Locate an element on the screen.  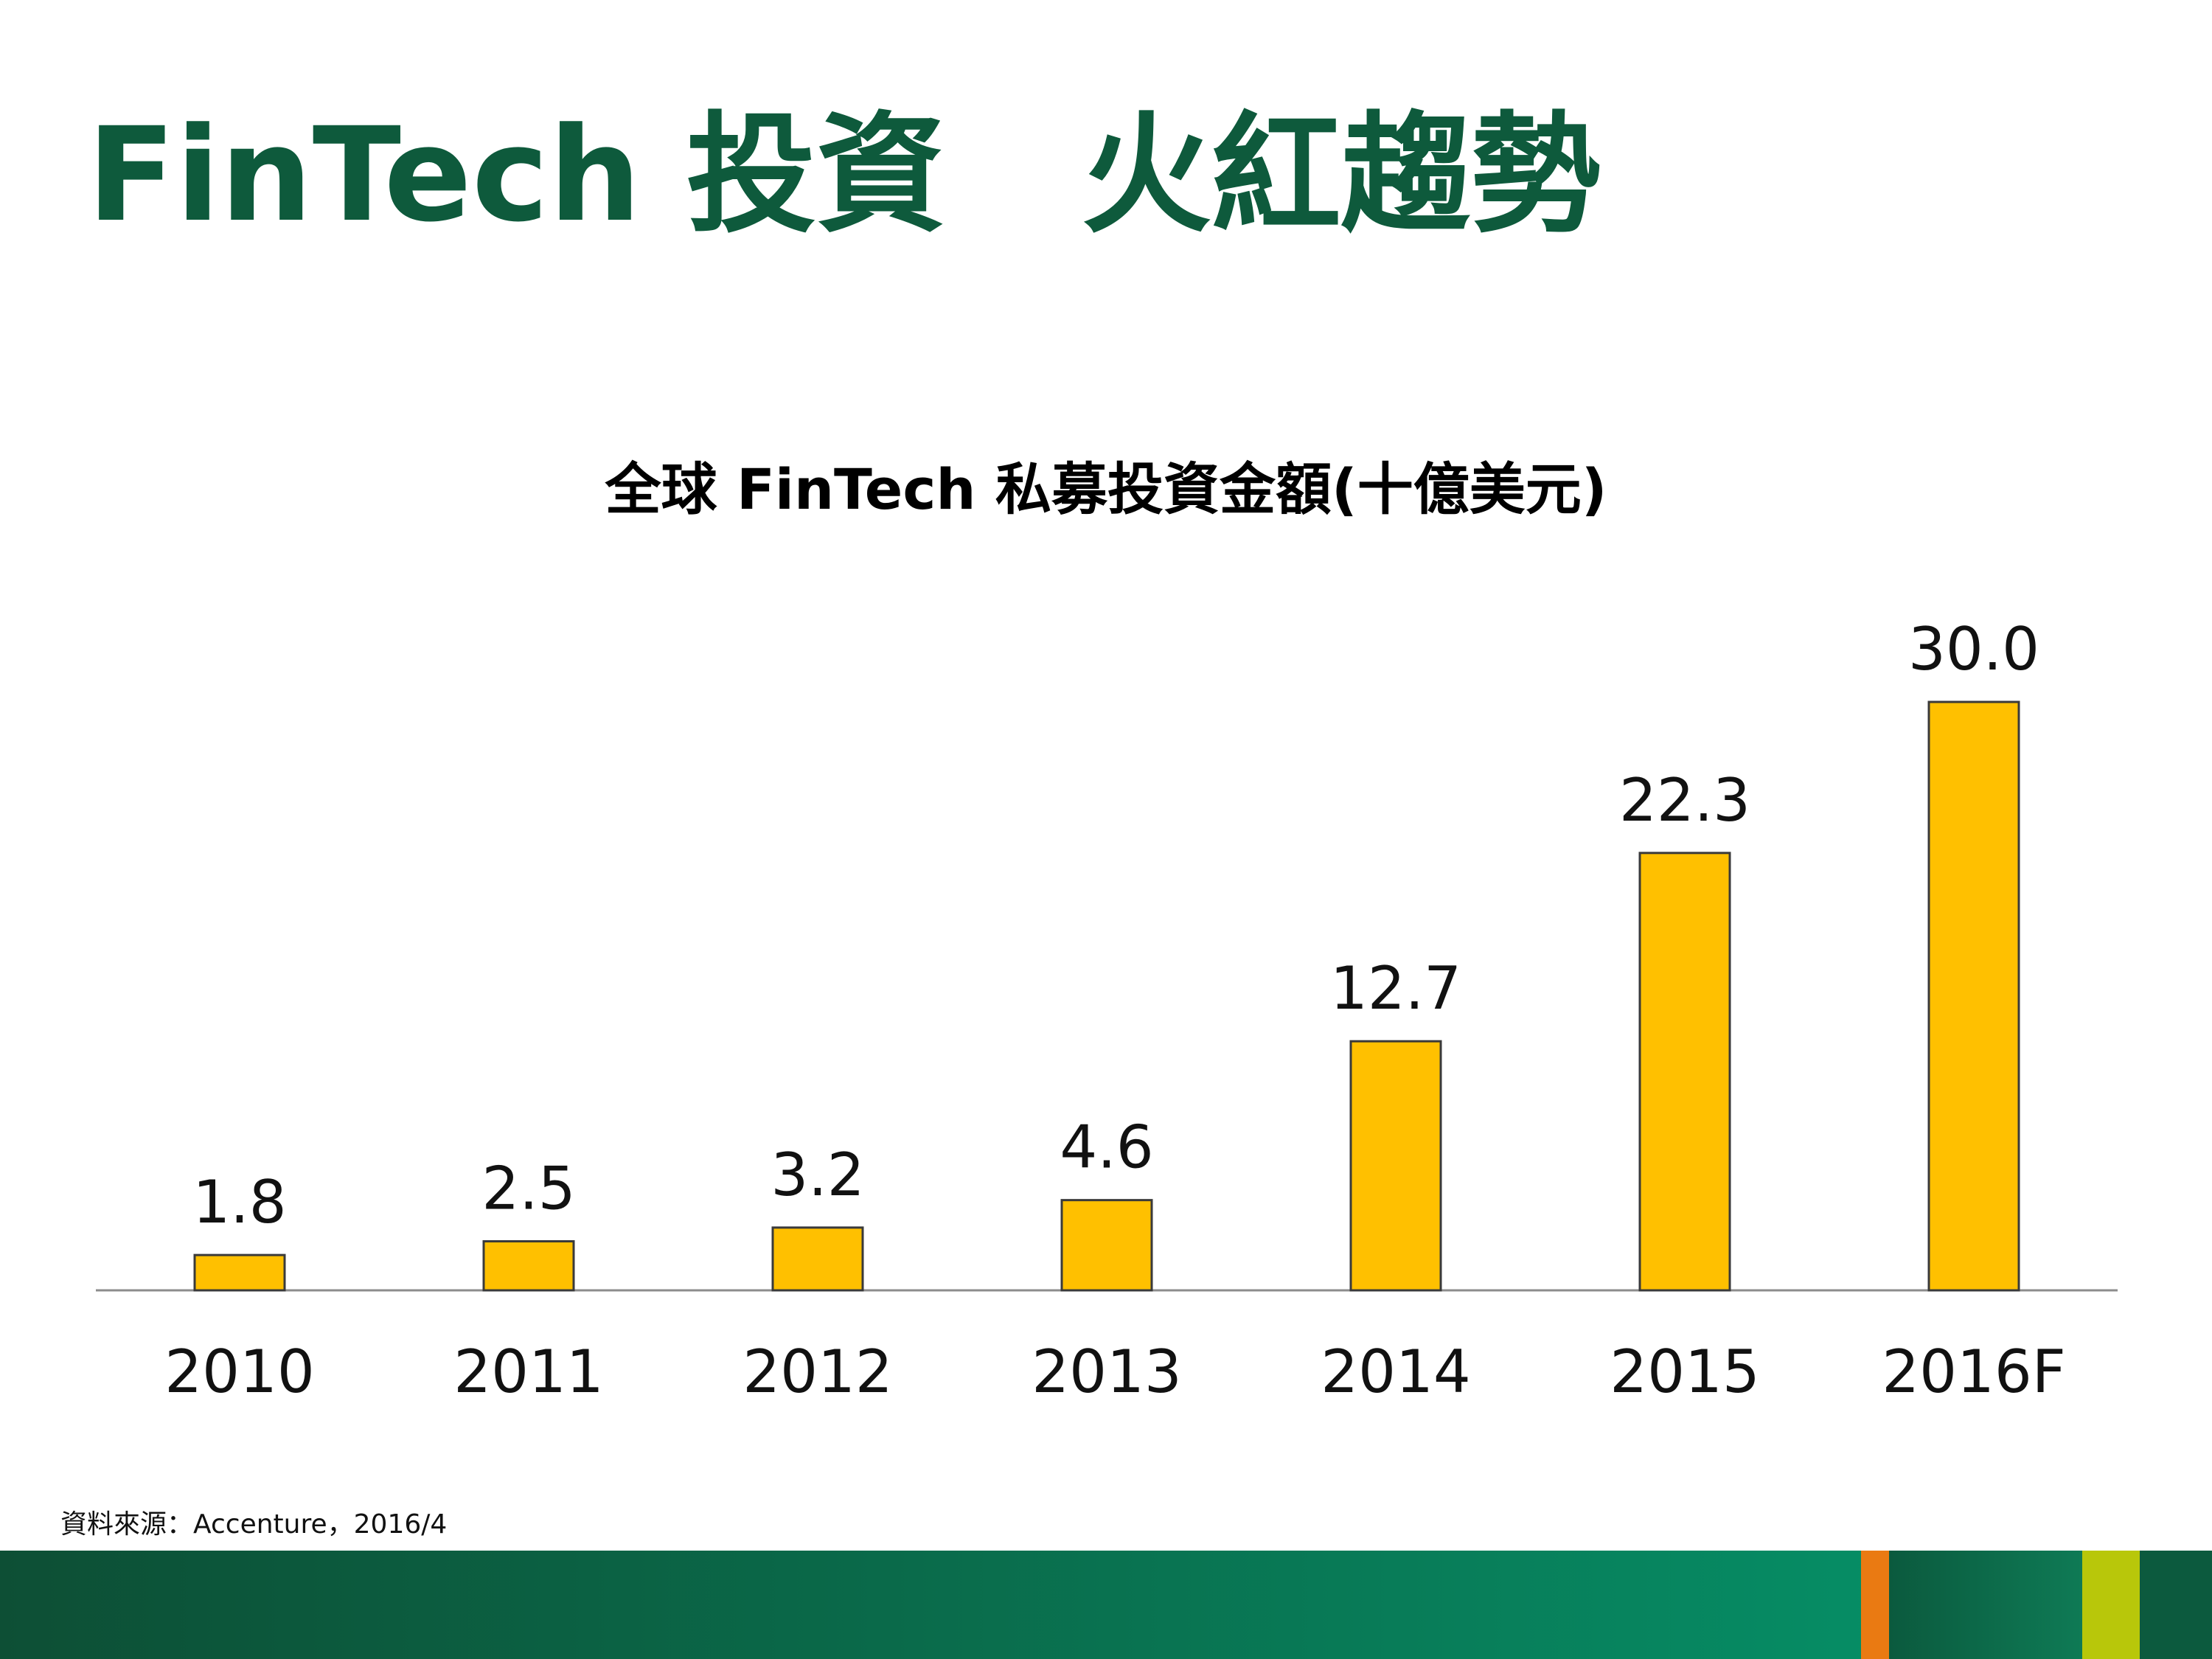
bar-2010 is located at coordinates (239, 1272).